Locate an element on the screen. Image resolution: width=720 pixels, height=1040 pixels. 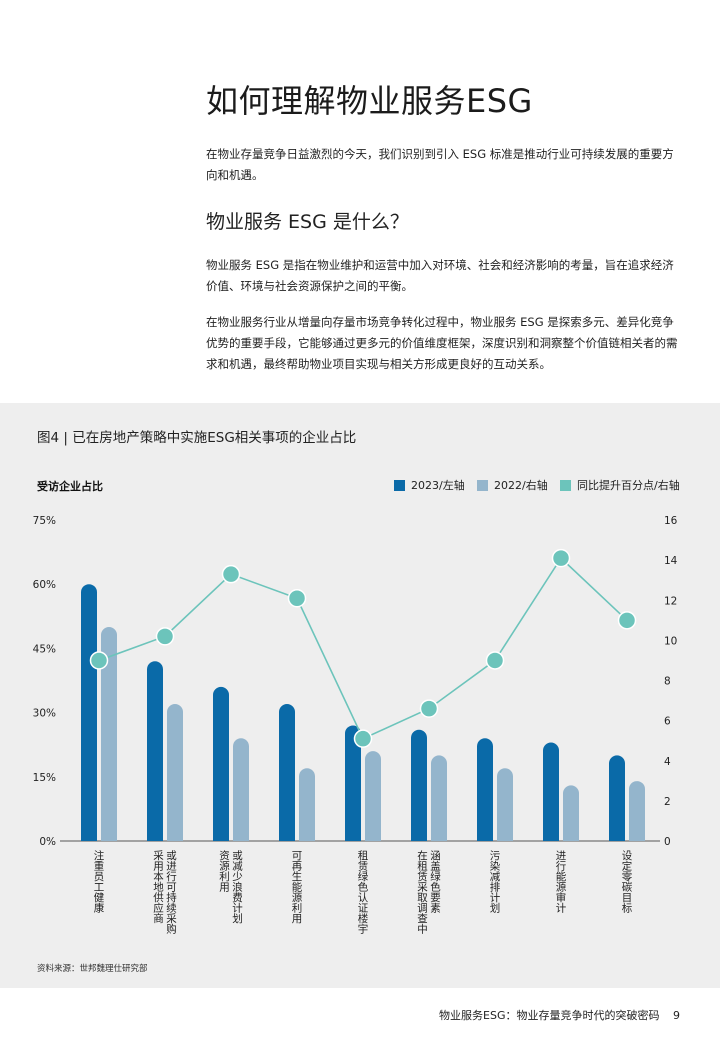
category-label: 资源利用 is located at coordinates (224, 871).